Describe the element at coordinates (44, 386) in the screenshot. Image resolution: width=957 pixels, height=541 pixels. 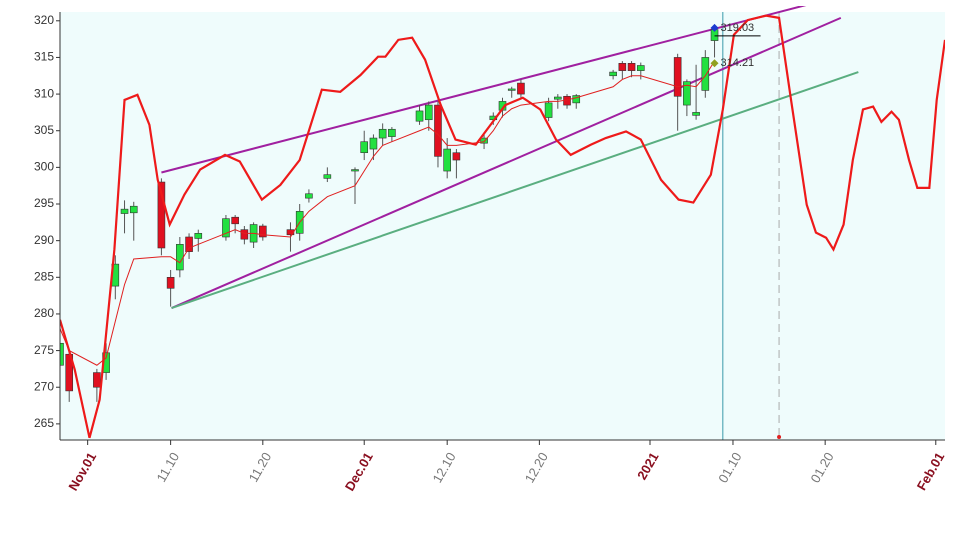
I see `y-tick-label: 270` at that location.